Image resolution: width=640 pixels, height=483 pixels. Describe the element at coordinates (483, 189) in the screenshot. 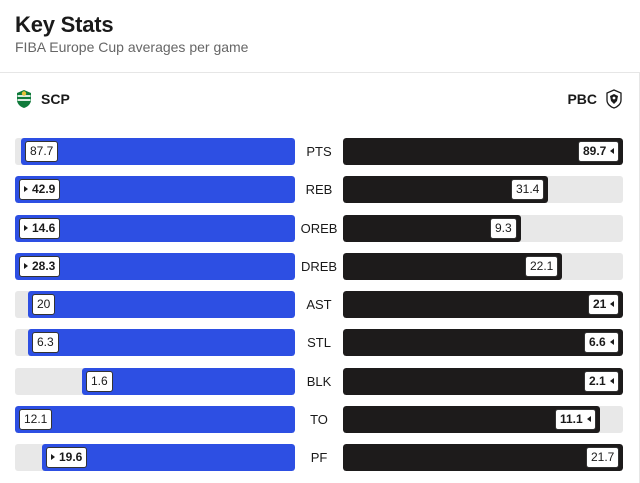

I see `away-bar-track: 31.4` at that location.